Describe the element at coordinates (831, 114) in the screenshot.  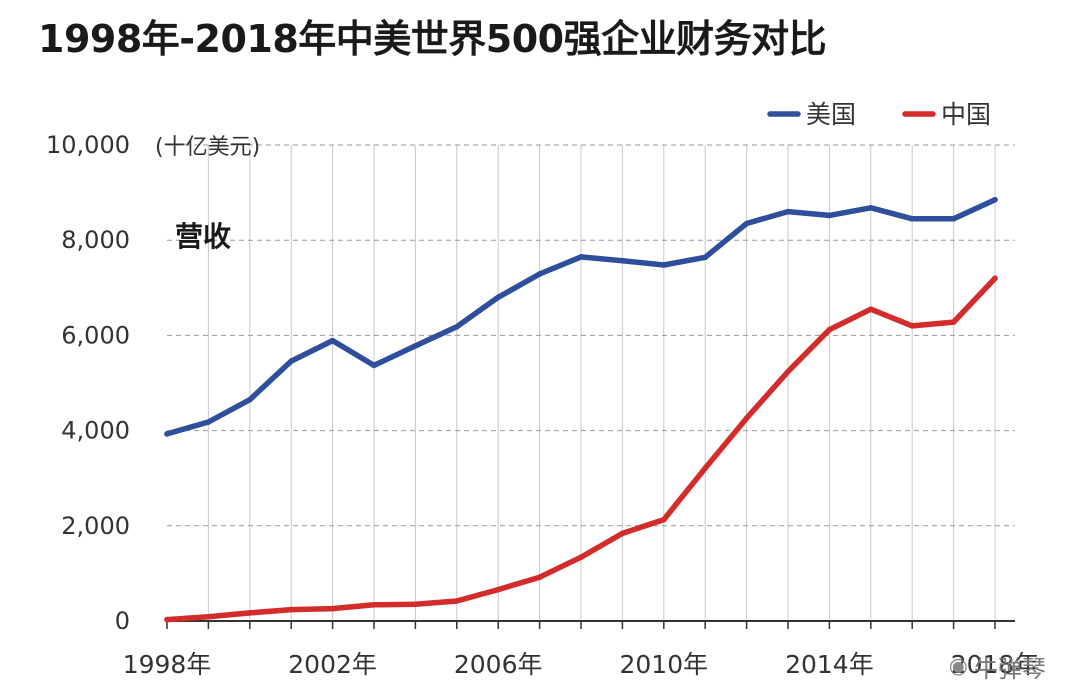
I see `legend-label: 美国` at that location.